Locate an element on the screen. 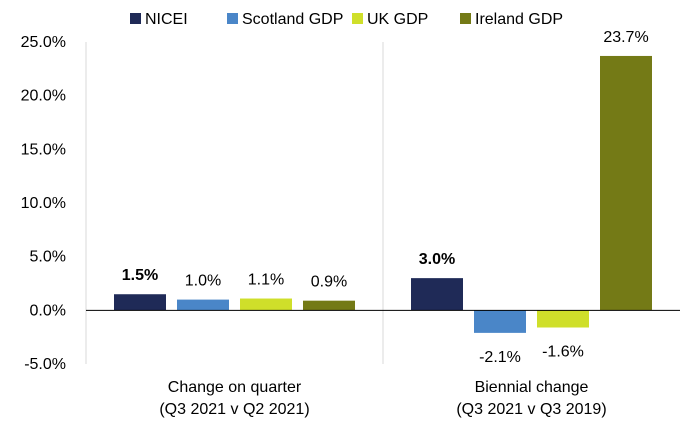 The image size is (699, 422). y-tick-label: 10.0% is located at coordinates (43, 203).